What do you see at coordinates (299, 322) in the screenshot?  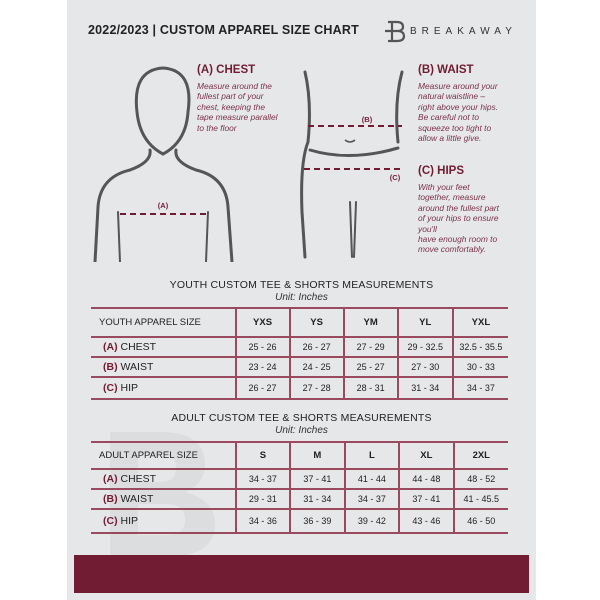 I see `table-header-row: YOUTH APPAREL SIZE YXS YS YM YL YXL` at bounding box center [299, 322].